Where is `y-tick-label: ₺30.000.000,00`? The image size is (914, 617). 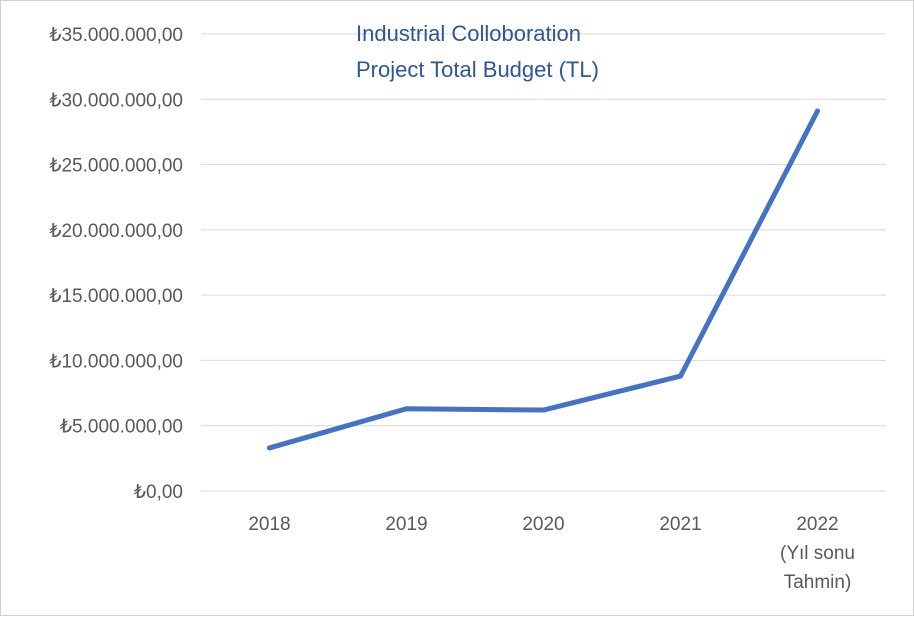 y-tick-label: ₺30.000.000,00 is located at coordinates (116, 100).